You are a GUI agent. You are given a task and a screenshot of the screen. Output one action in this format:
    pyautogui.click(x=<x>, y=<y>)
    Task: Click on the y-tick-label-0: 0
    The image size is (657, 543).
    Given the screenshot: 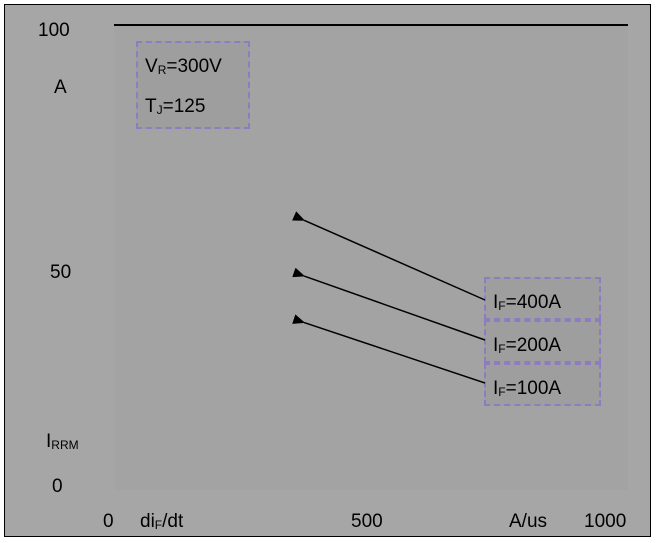 What is the action you would take?
    pyautogui.click(x=57, y=486)
    